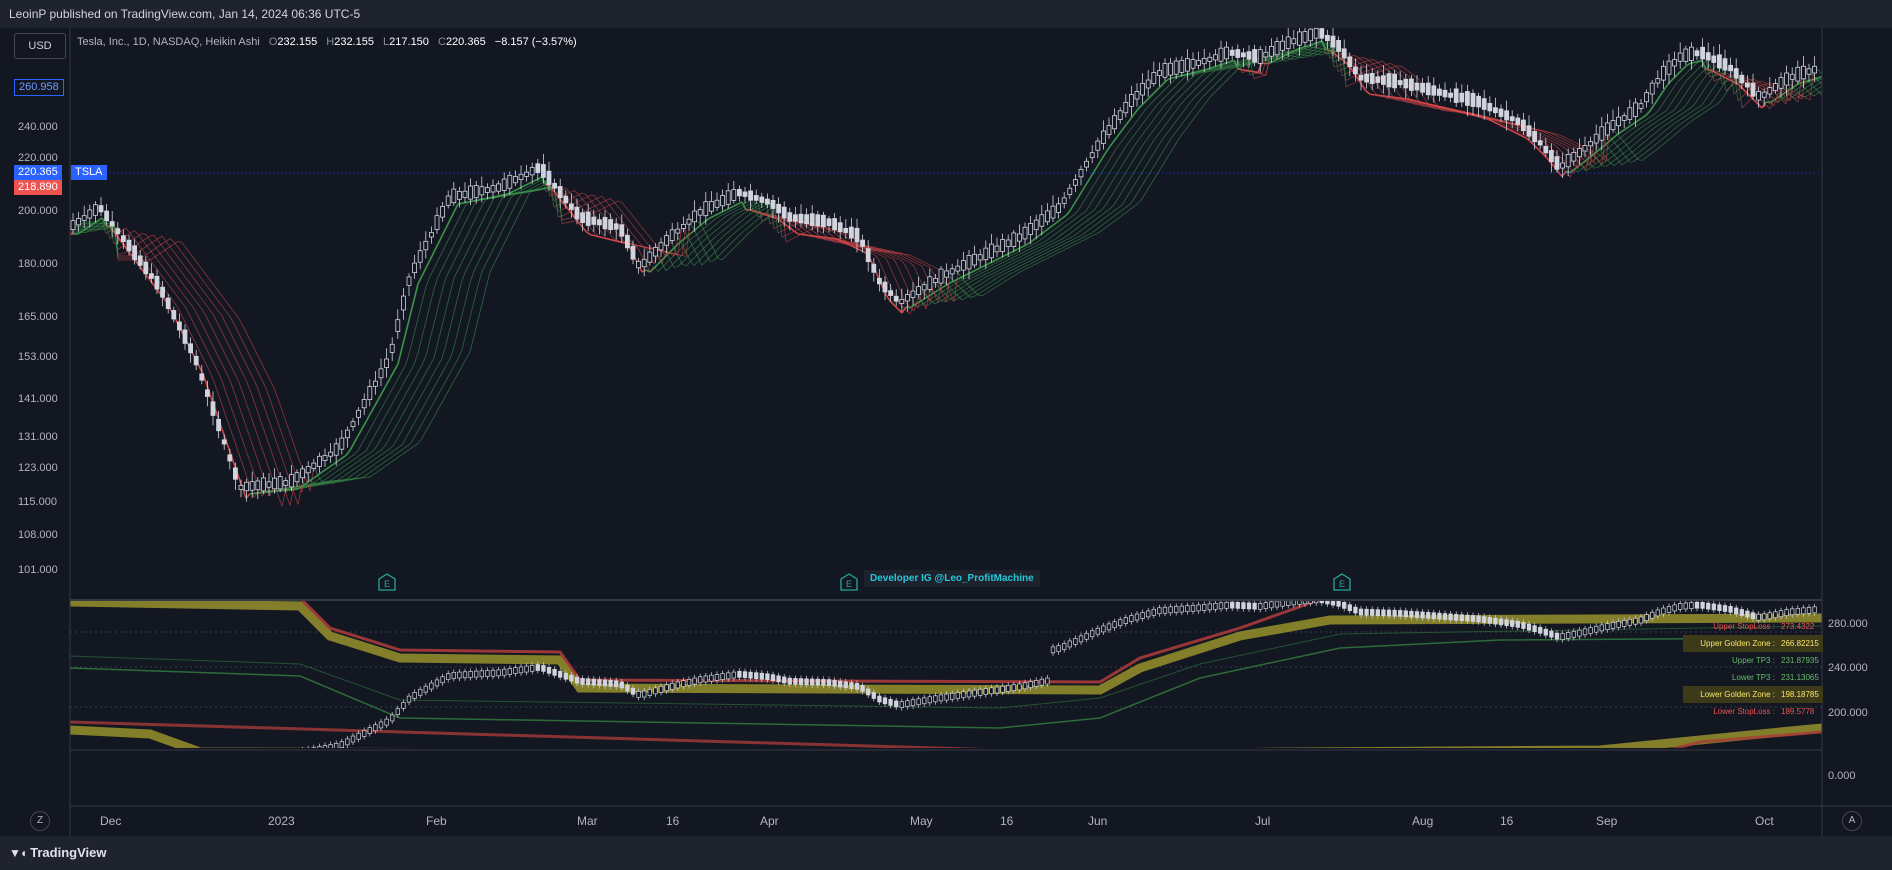 The image size is (1892, 870). Describe the element at coordinates (38, 535) in the screenshot. I see `price-axis-label: 108.000` at that location.